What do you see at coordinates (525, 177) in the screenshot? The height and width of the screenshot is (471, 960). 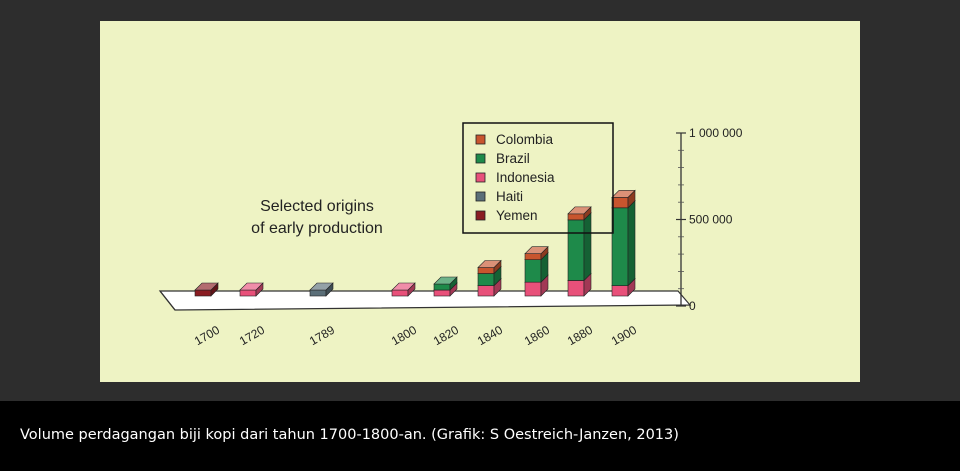 I see `legend-label: Indonesia` at bounding box center [525, 177].